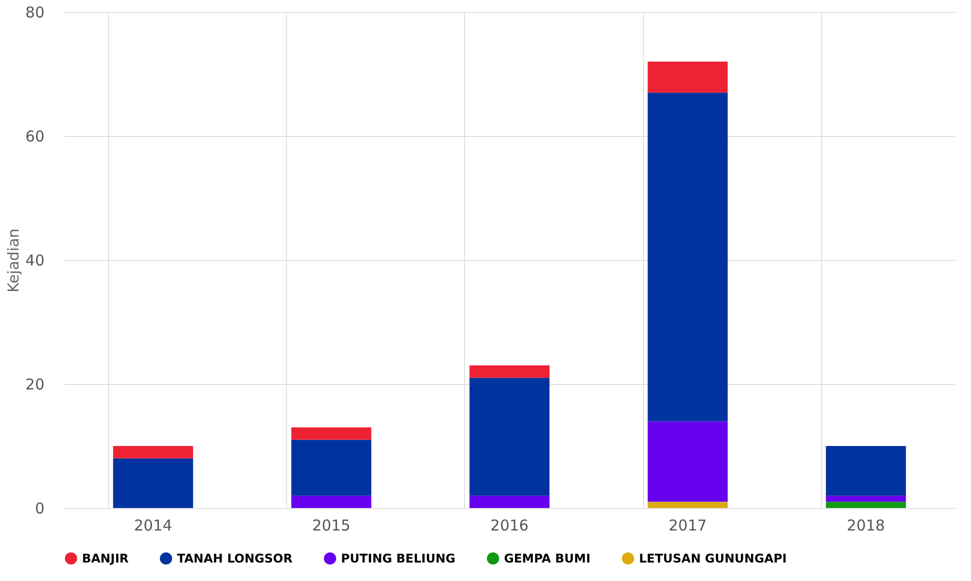 Image resolution: width=971 pixels, height=581 pixels. What do you see at coordinates (34, 13) in the screenshot?
I see `y-tick-label: 80` at bounding box center [34, 13].